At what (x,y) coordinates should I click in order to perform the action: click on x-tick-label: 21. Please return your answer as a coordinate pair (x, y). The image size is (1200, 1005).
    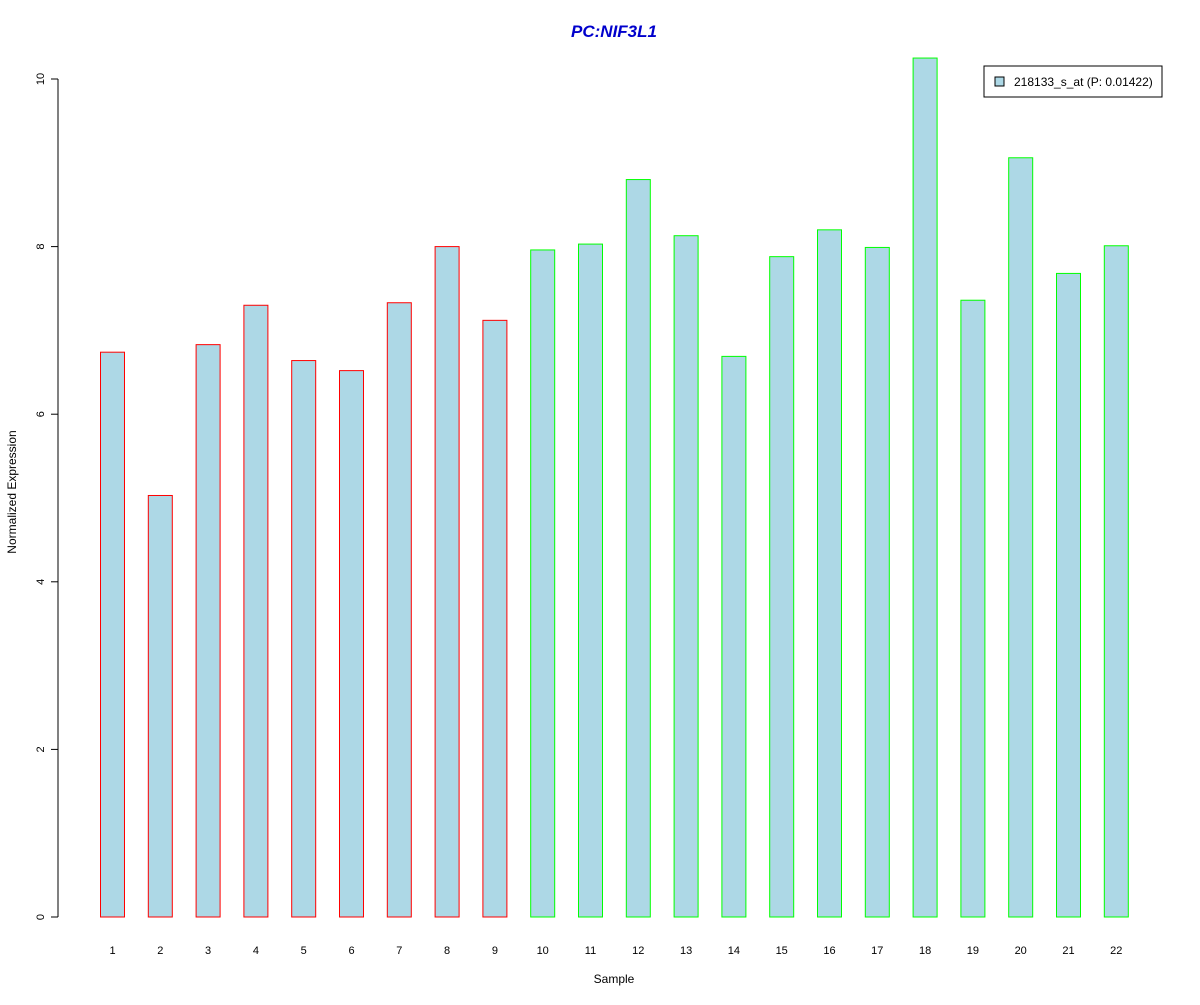
    Looking at the image, I should click on (1068, 951).